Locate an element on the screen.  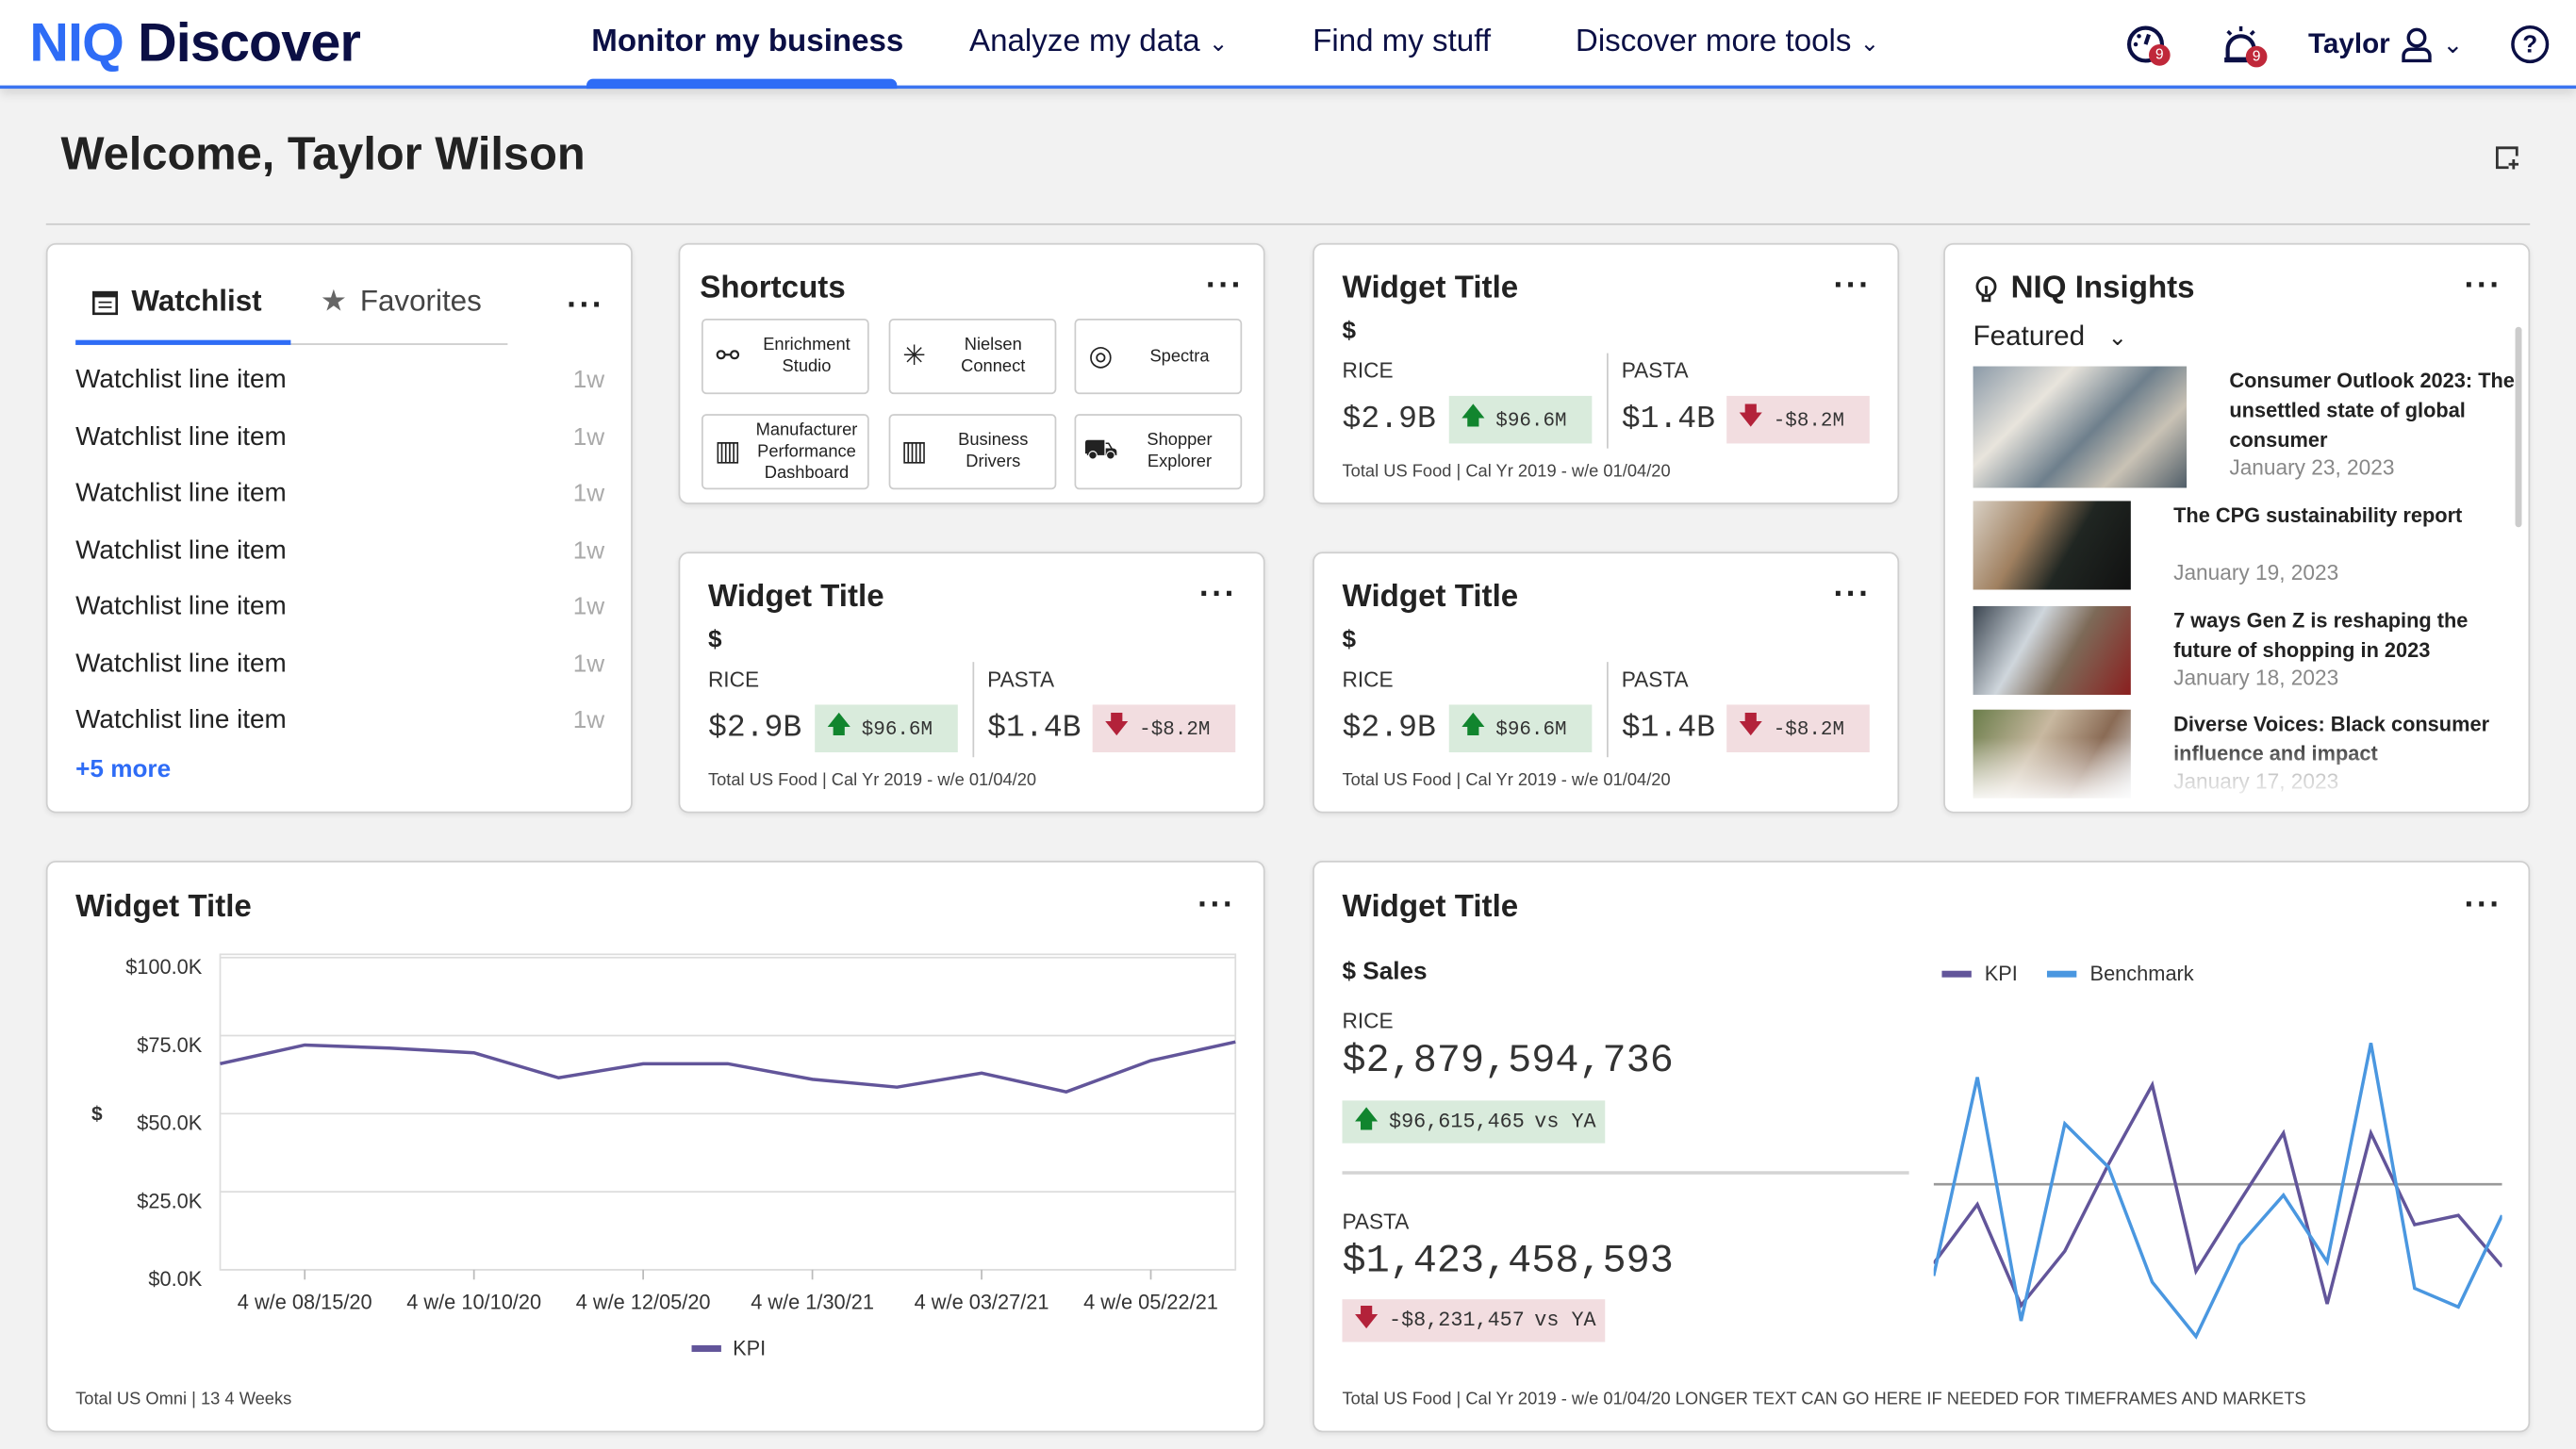
factory-icon: ▥ is located at coordinates (913, 453).